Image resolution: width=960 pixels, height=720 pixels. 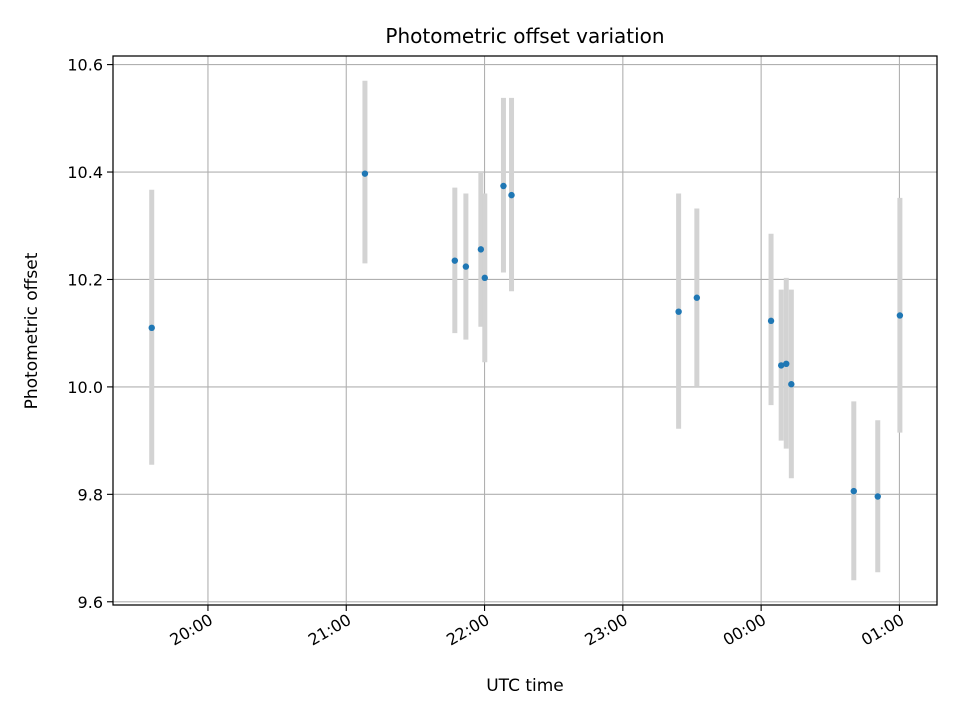 I want to click on y-axis-title: Photometric offset, so click(x=32, y=330).